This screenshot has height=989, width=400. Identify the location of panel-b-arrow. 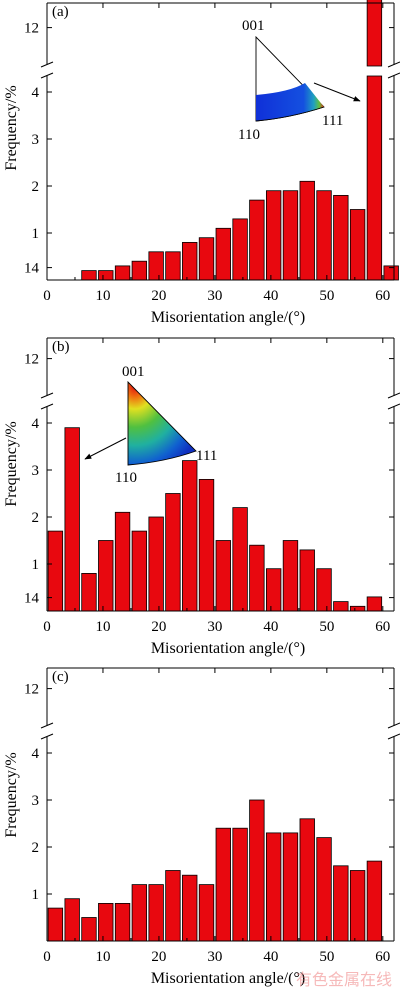
(105, 448).